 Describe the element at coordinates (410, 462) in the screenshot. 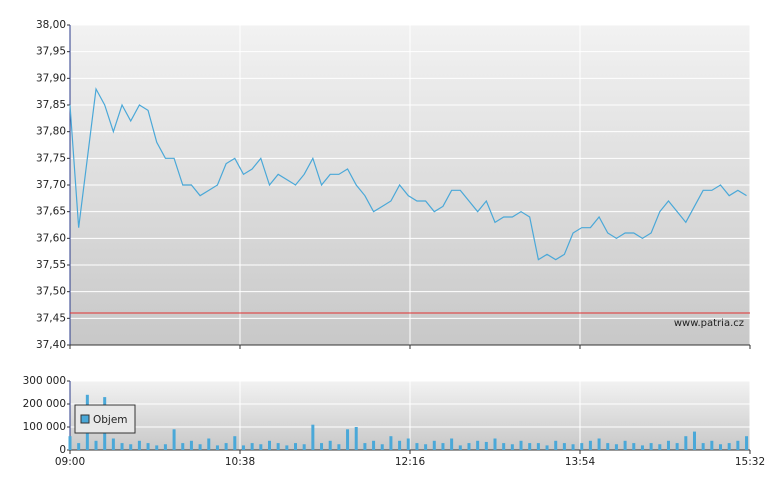

I see `x-tick-label: 12:16` at that location.